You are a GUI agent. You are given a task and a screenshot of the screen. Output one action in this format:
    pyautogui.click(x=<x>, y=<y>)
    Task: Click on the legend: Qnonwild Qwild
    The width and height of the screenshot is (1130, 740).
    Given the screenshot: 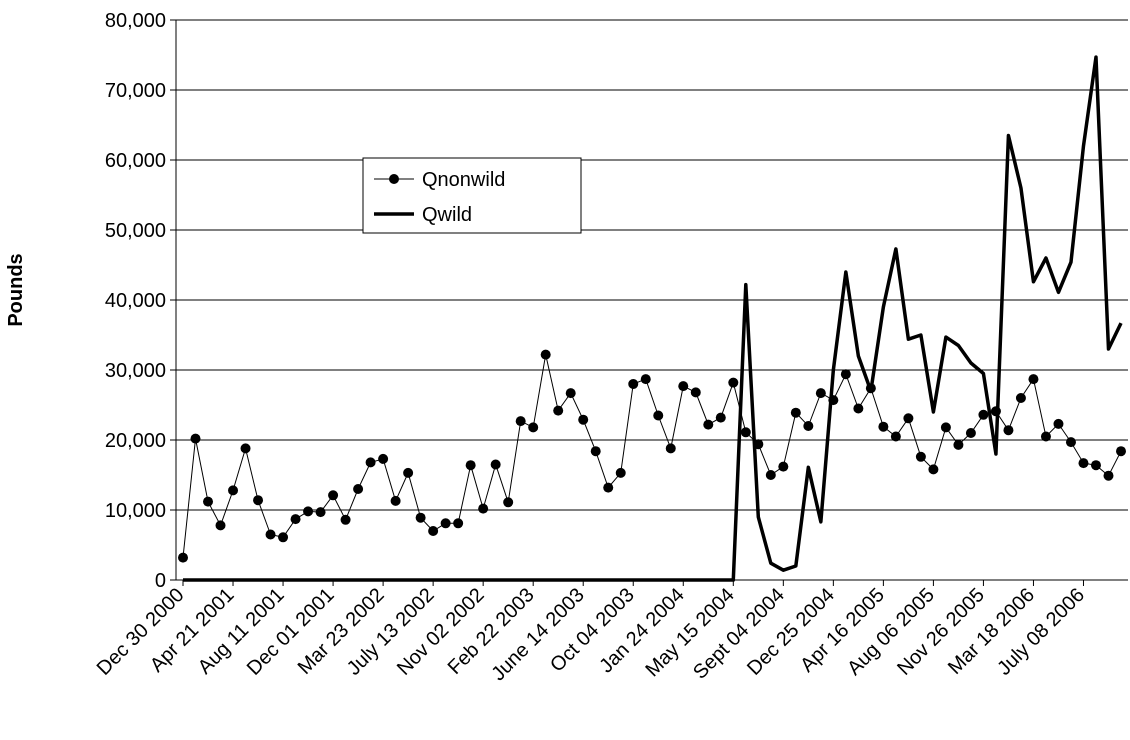 What is the action you would take?
    pyautogui.click(x=472, y=195)
    